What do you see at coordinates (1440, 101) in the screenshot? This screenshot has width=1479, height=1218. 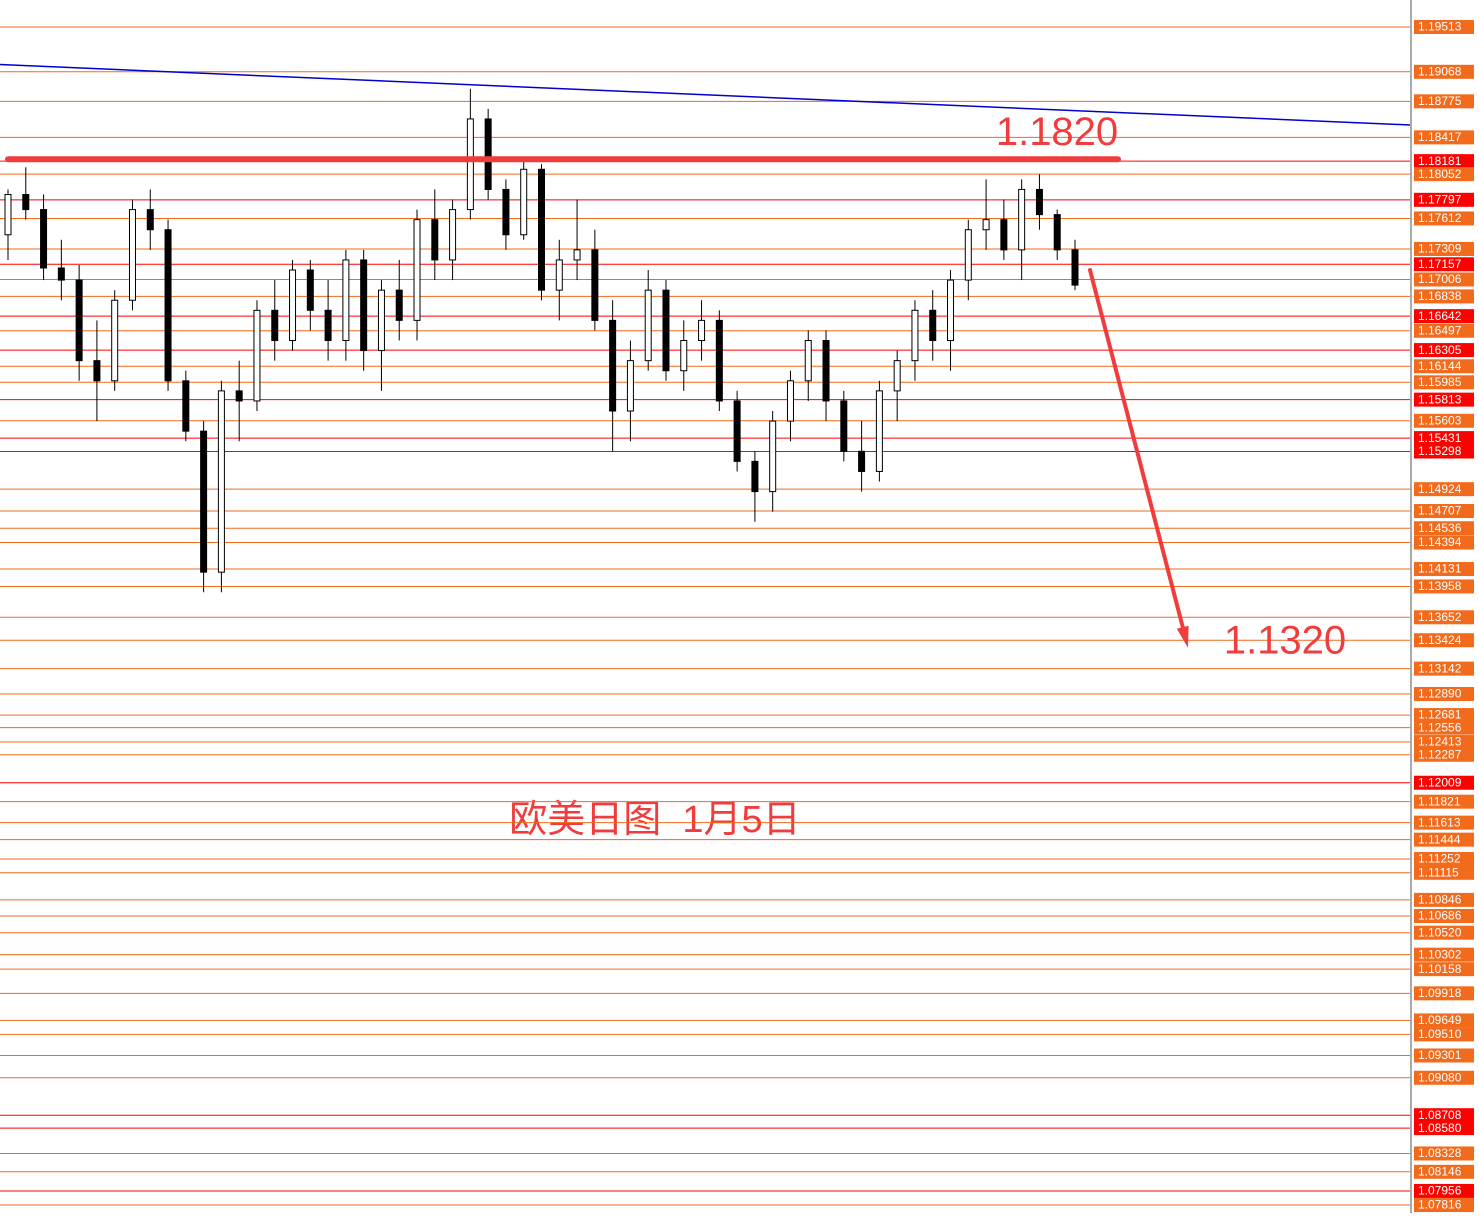 I see `y-tick-label: 1.18775` at bounding box center [1440, 101].